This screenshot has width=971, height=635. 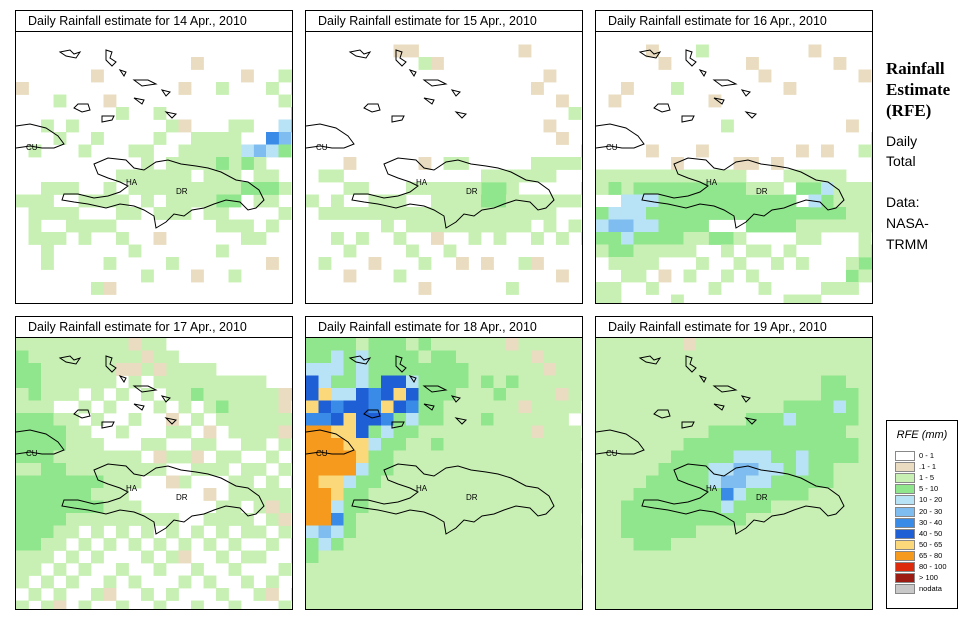 What do you see at coordinates (132, 182) in the screenshot?
I see `country-label-ha: HA` at bounding box center [132, 182].